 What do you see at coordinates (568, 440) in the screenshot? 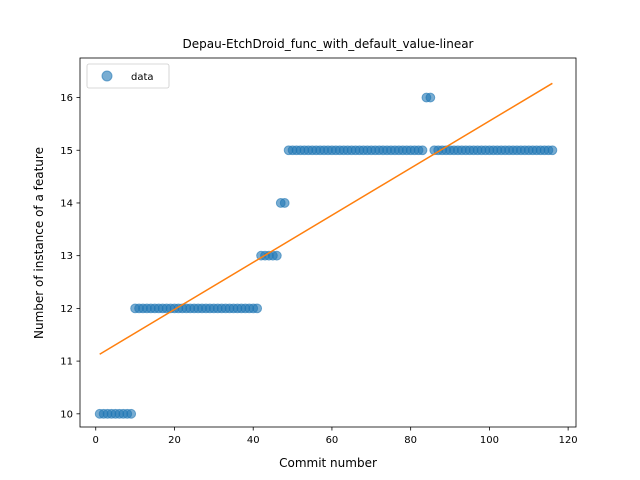
I see `x-tick-label: 120` at bounding box center [568, 440].